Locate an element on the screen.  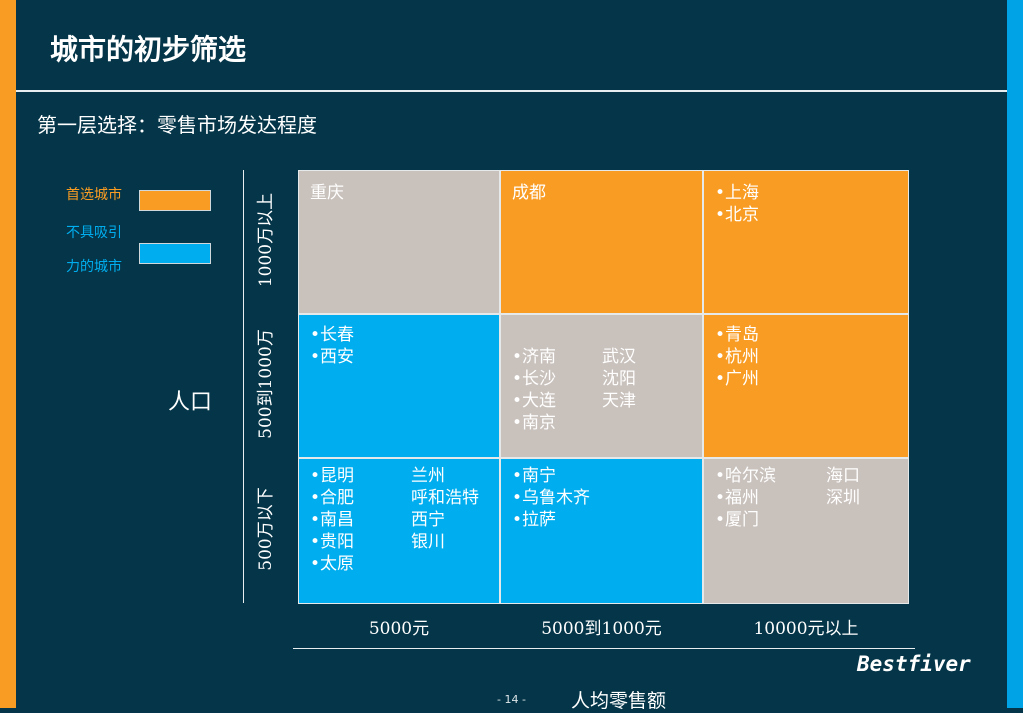
city-name: 成都 is located at coordinates (529, 193).